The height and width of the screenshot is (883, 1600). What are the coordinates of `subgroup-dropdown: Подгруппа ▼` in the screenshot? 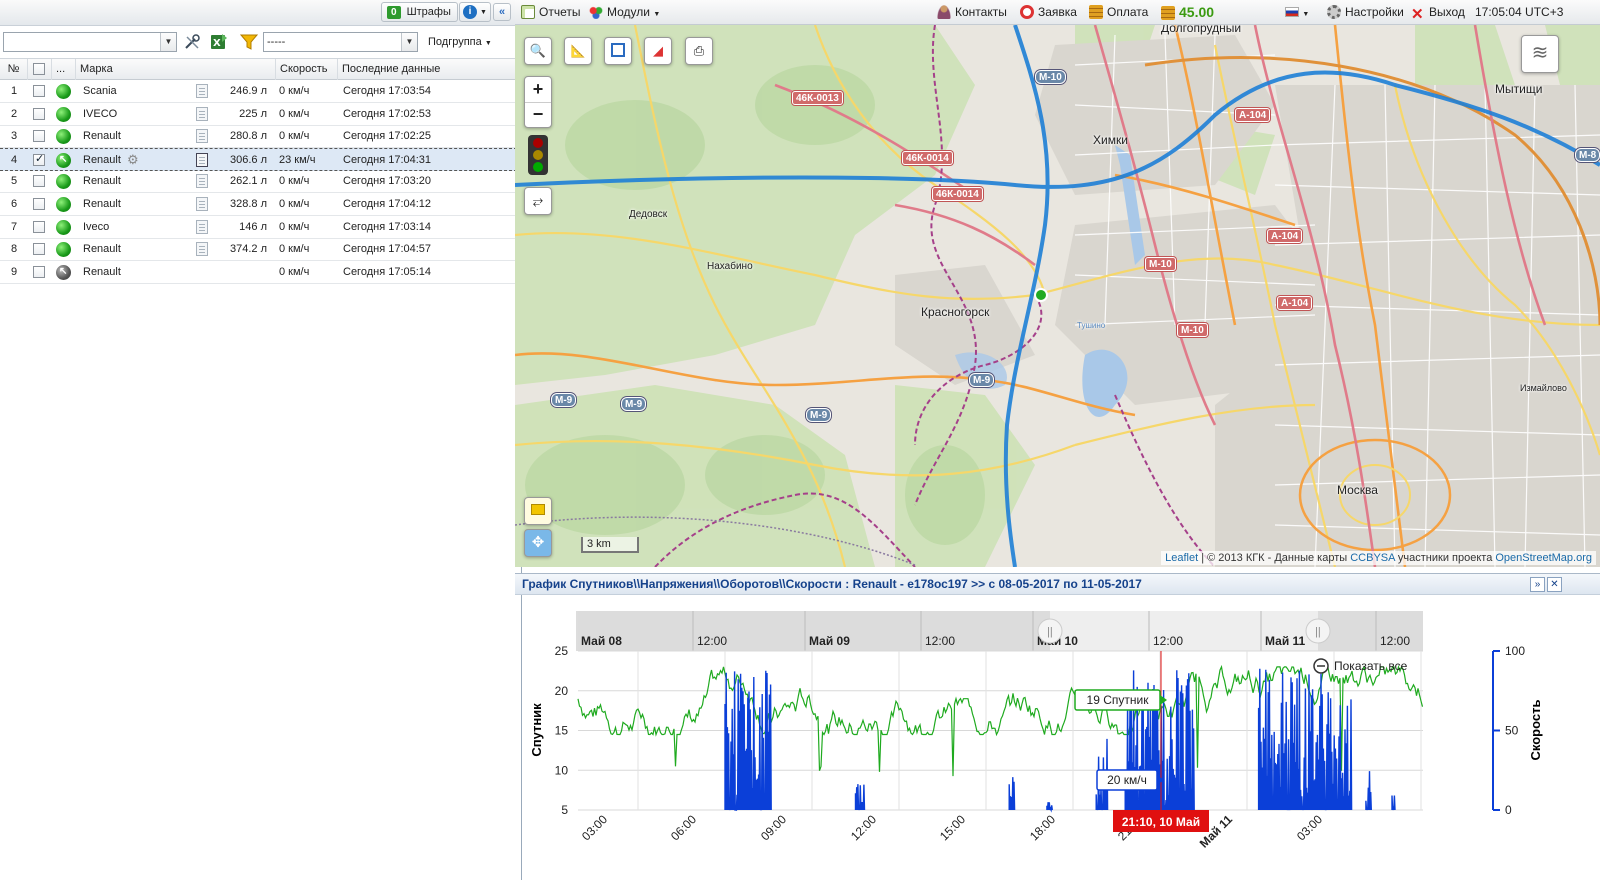 It's located at (460, 42).